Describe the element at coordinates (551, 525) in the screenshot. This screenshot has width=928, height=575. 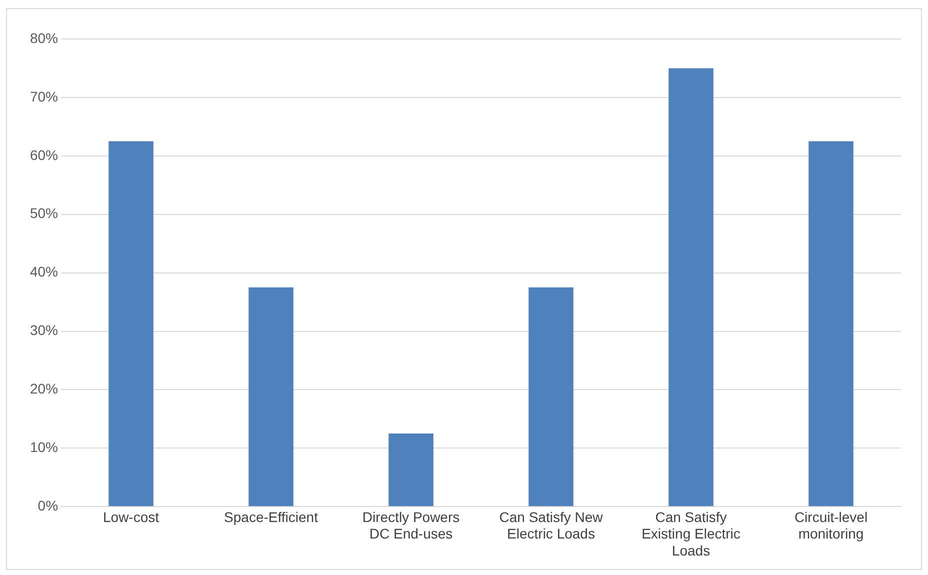
I see `x-tick-label: Can Satisfy New Electric Loads` at that location.